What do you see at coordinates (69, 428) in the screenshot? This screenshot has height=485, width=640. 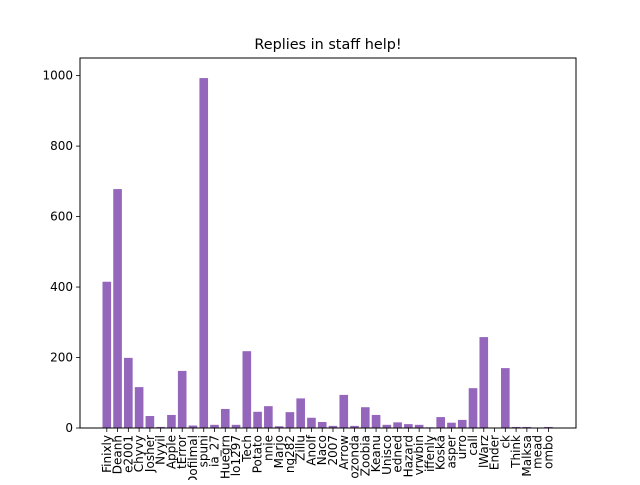 I see `y-tick-label: 0` at bounding box center [69, 428].